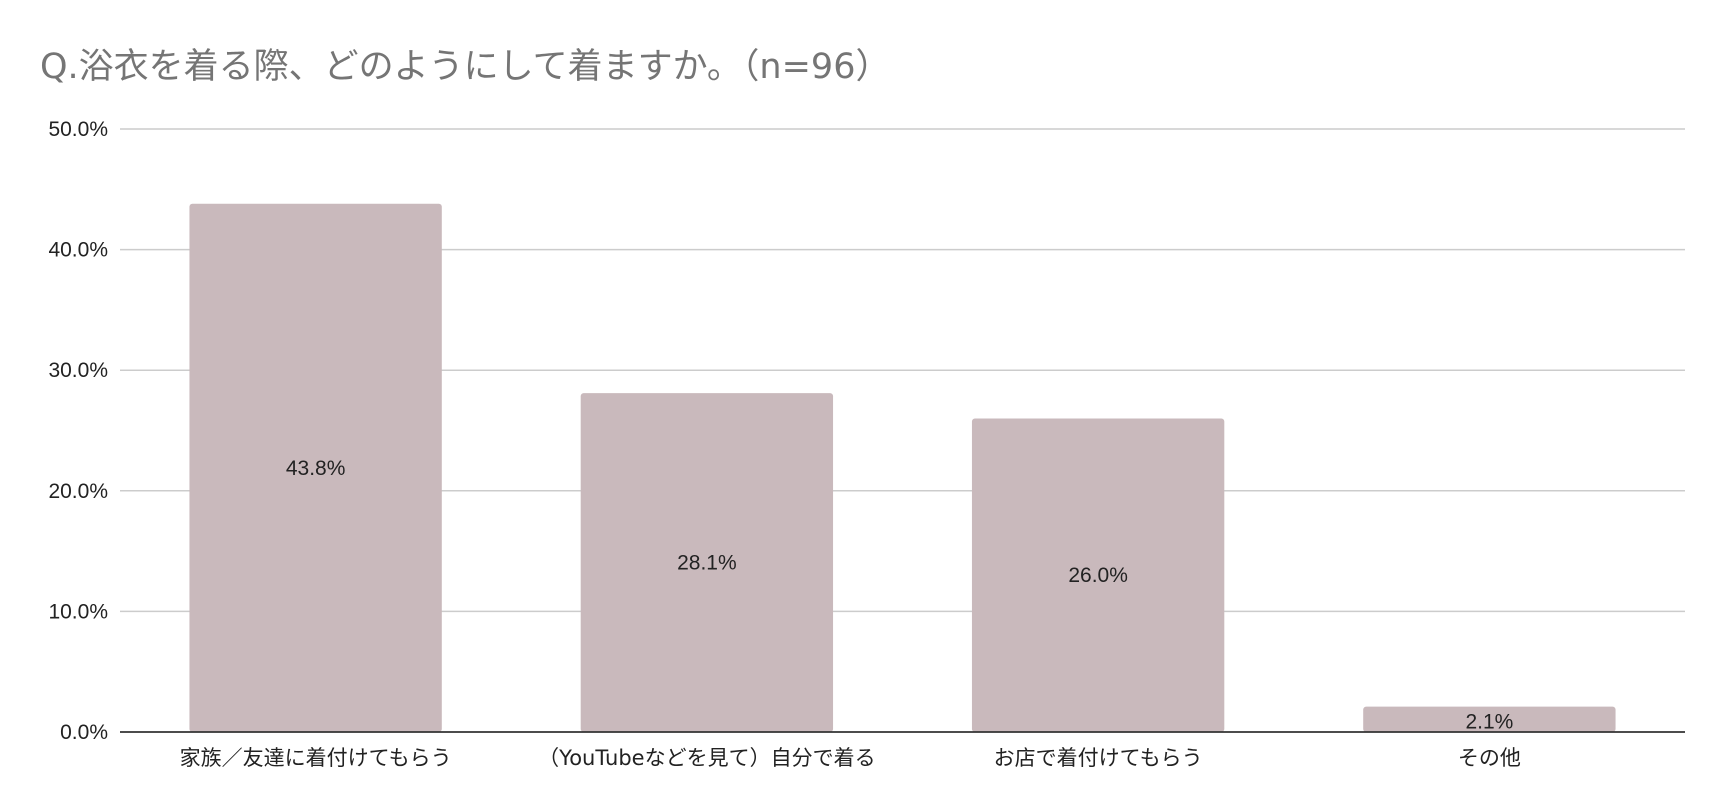 Image resolution: width=1718 pixels, height=810 pixels. I want to click on y-tick-label: 10.0%, so click(78, 611).